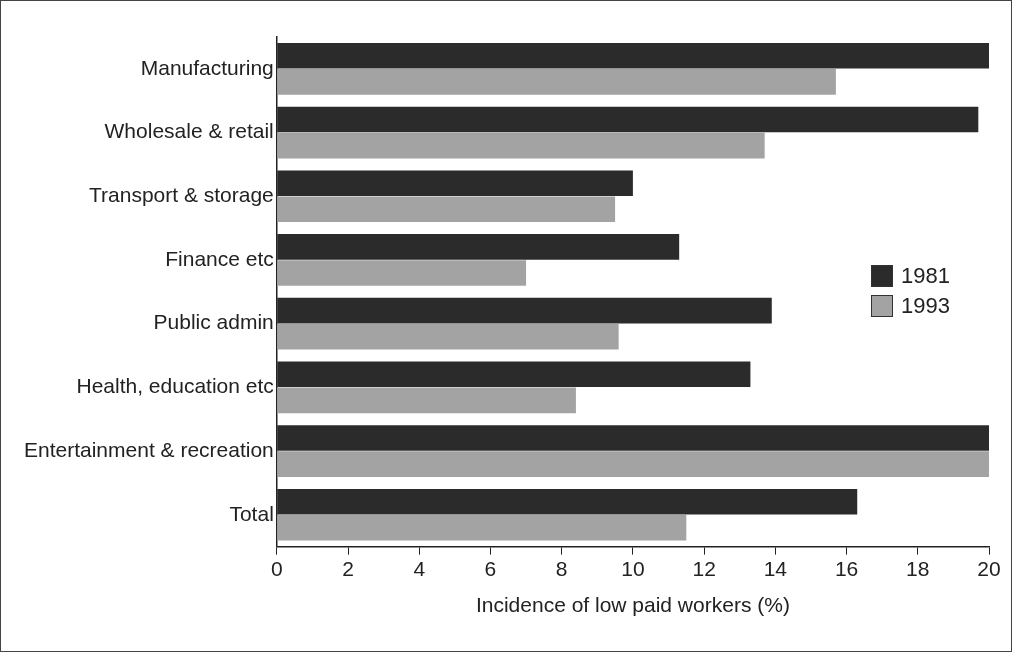  Describe the element at coordinates (925, 276) in the screenshot. I see `legend-label: 1981` at that location.